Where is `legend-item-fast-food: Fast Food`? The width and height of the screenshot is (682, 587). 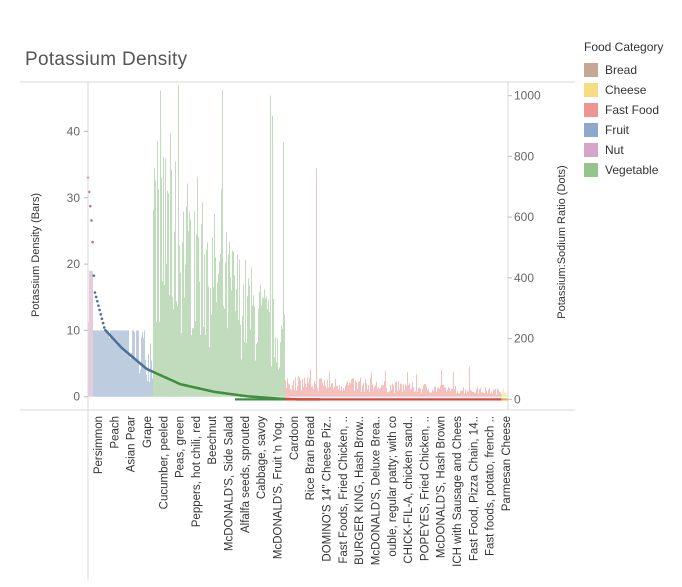 legend-item-fast-food: Fast Food is located at coordinates (623, 110).